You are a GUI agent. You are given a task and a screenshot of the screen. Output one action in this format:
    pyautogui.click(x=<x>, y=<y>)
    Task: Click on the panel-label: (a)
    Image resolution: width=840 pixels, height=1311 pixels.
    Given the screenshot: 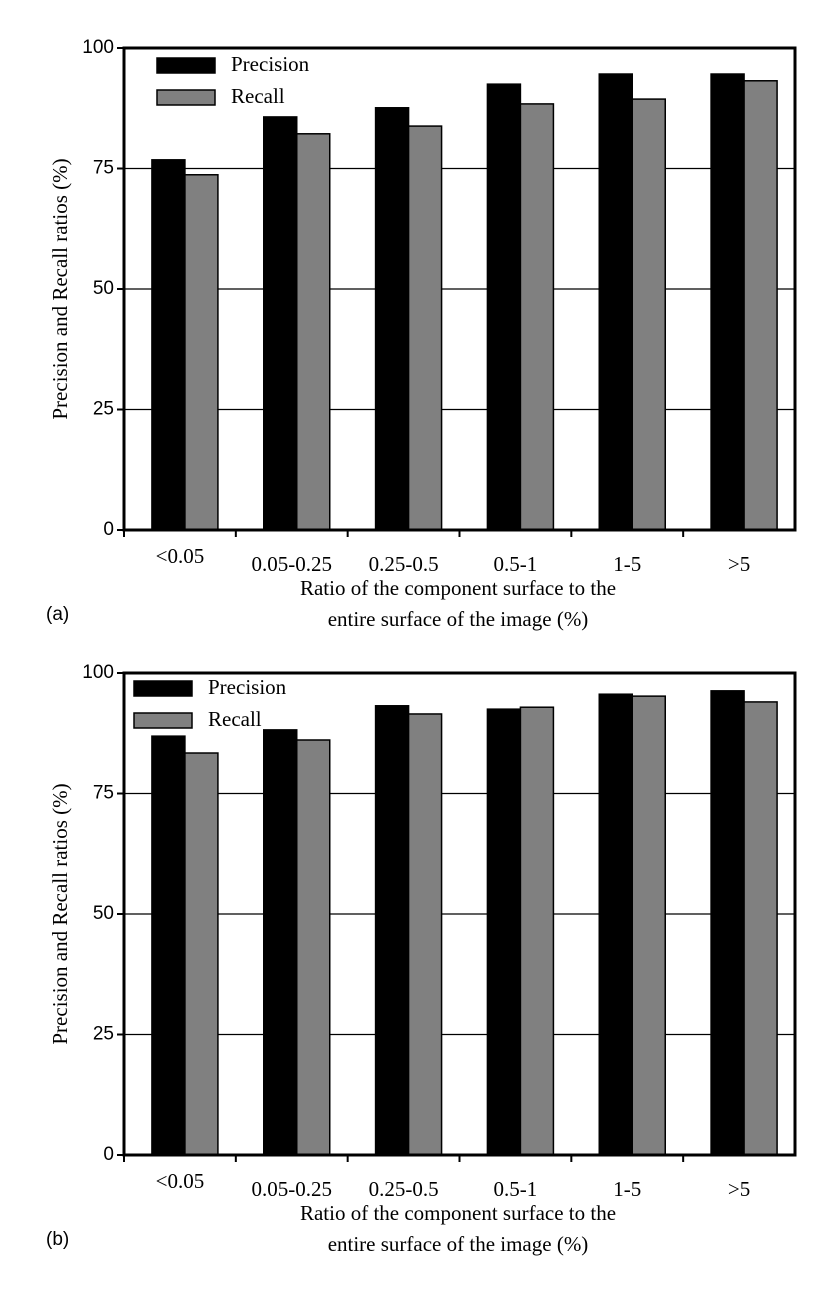 What is the action you would take?
    pyautogui.click(x=57, y=614)
    